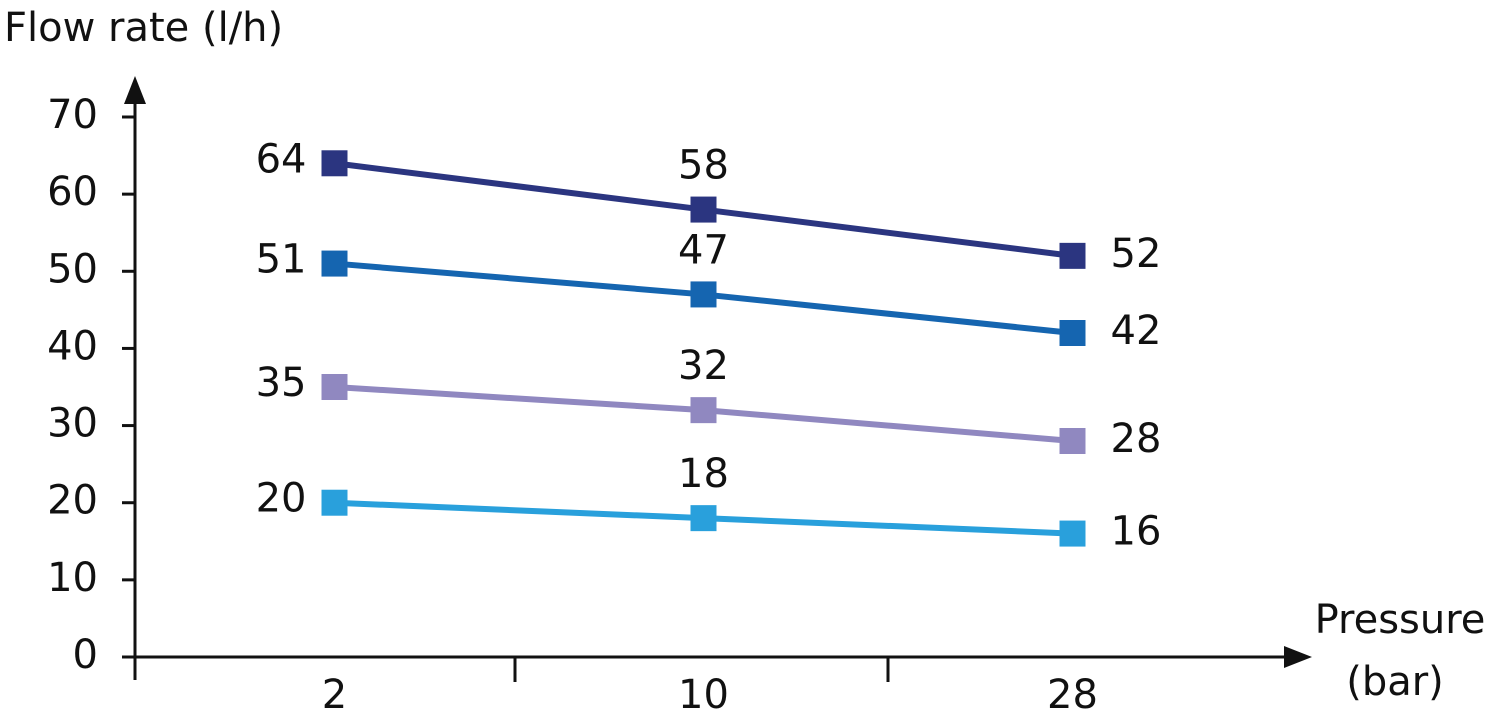 The height and width of the screenshot is (726, 1500). Describe the element at coordinates (1136, 254) in the screenshot. I see `data-label: 52` at that location.